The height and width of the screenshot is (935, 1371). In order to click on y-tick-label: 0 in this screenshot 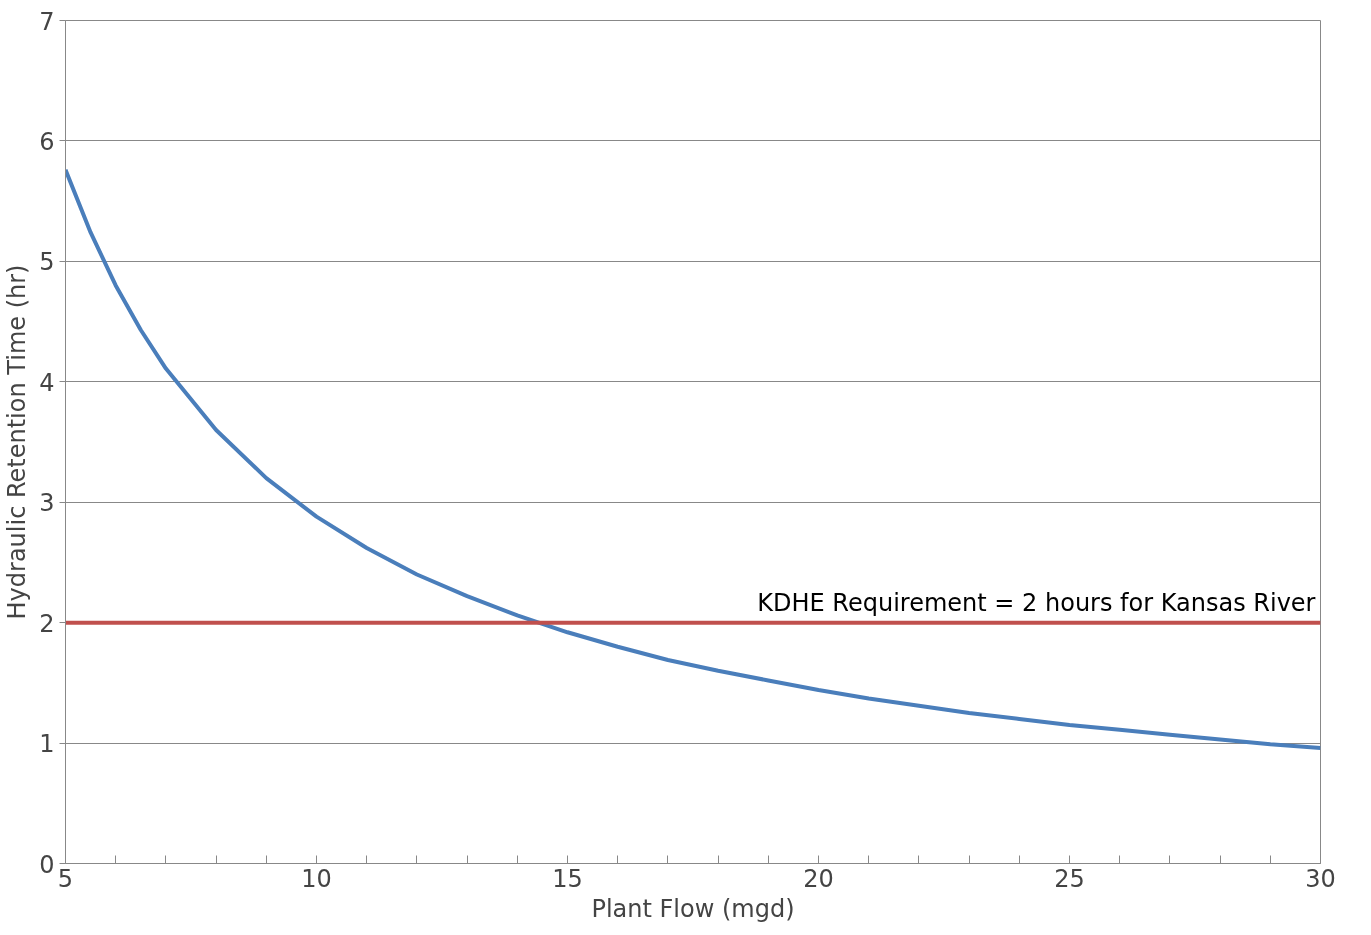, I will do `click(47, 864)`.